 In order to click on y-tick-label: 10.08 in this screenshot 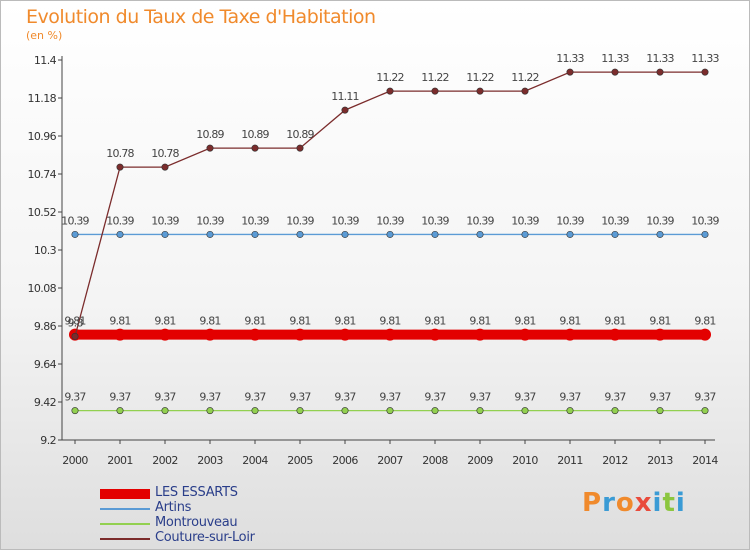, I will do `click(42, 288)`.